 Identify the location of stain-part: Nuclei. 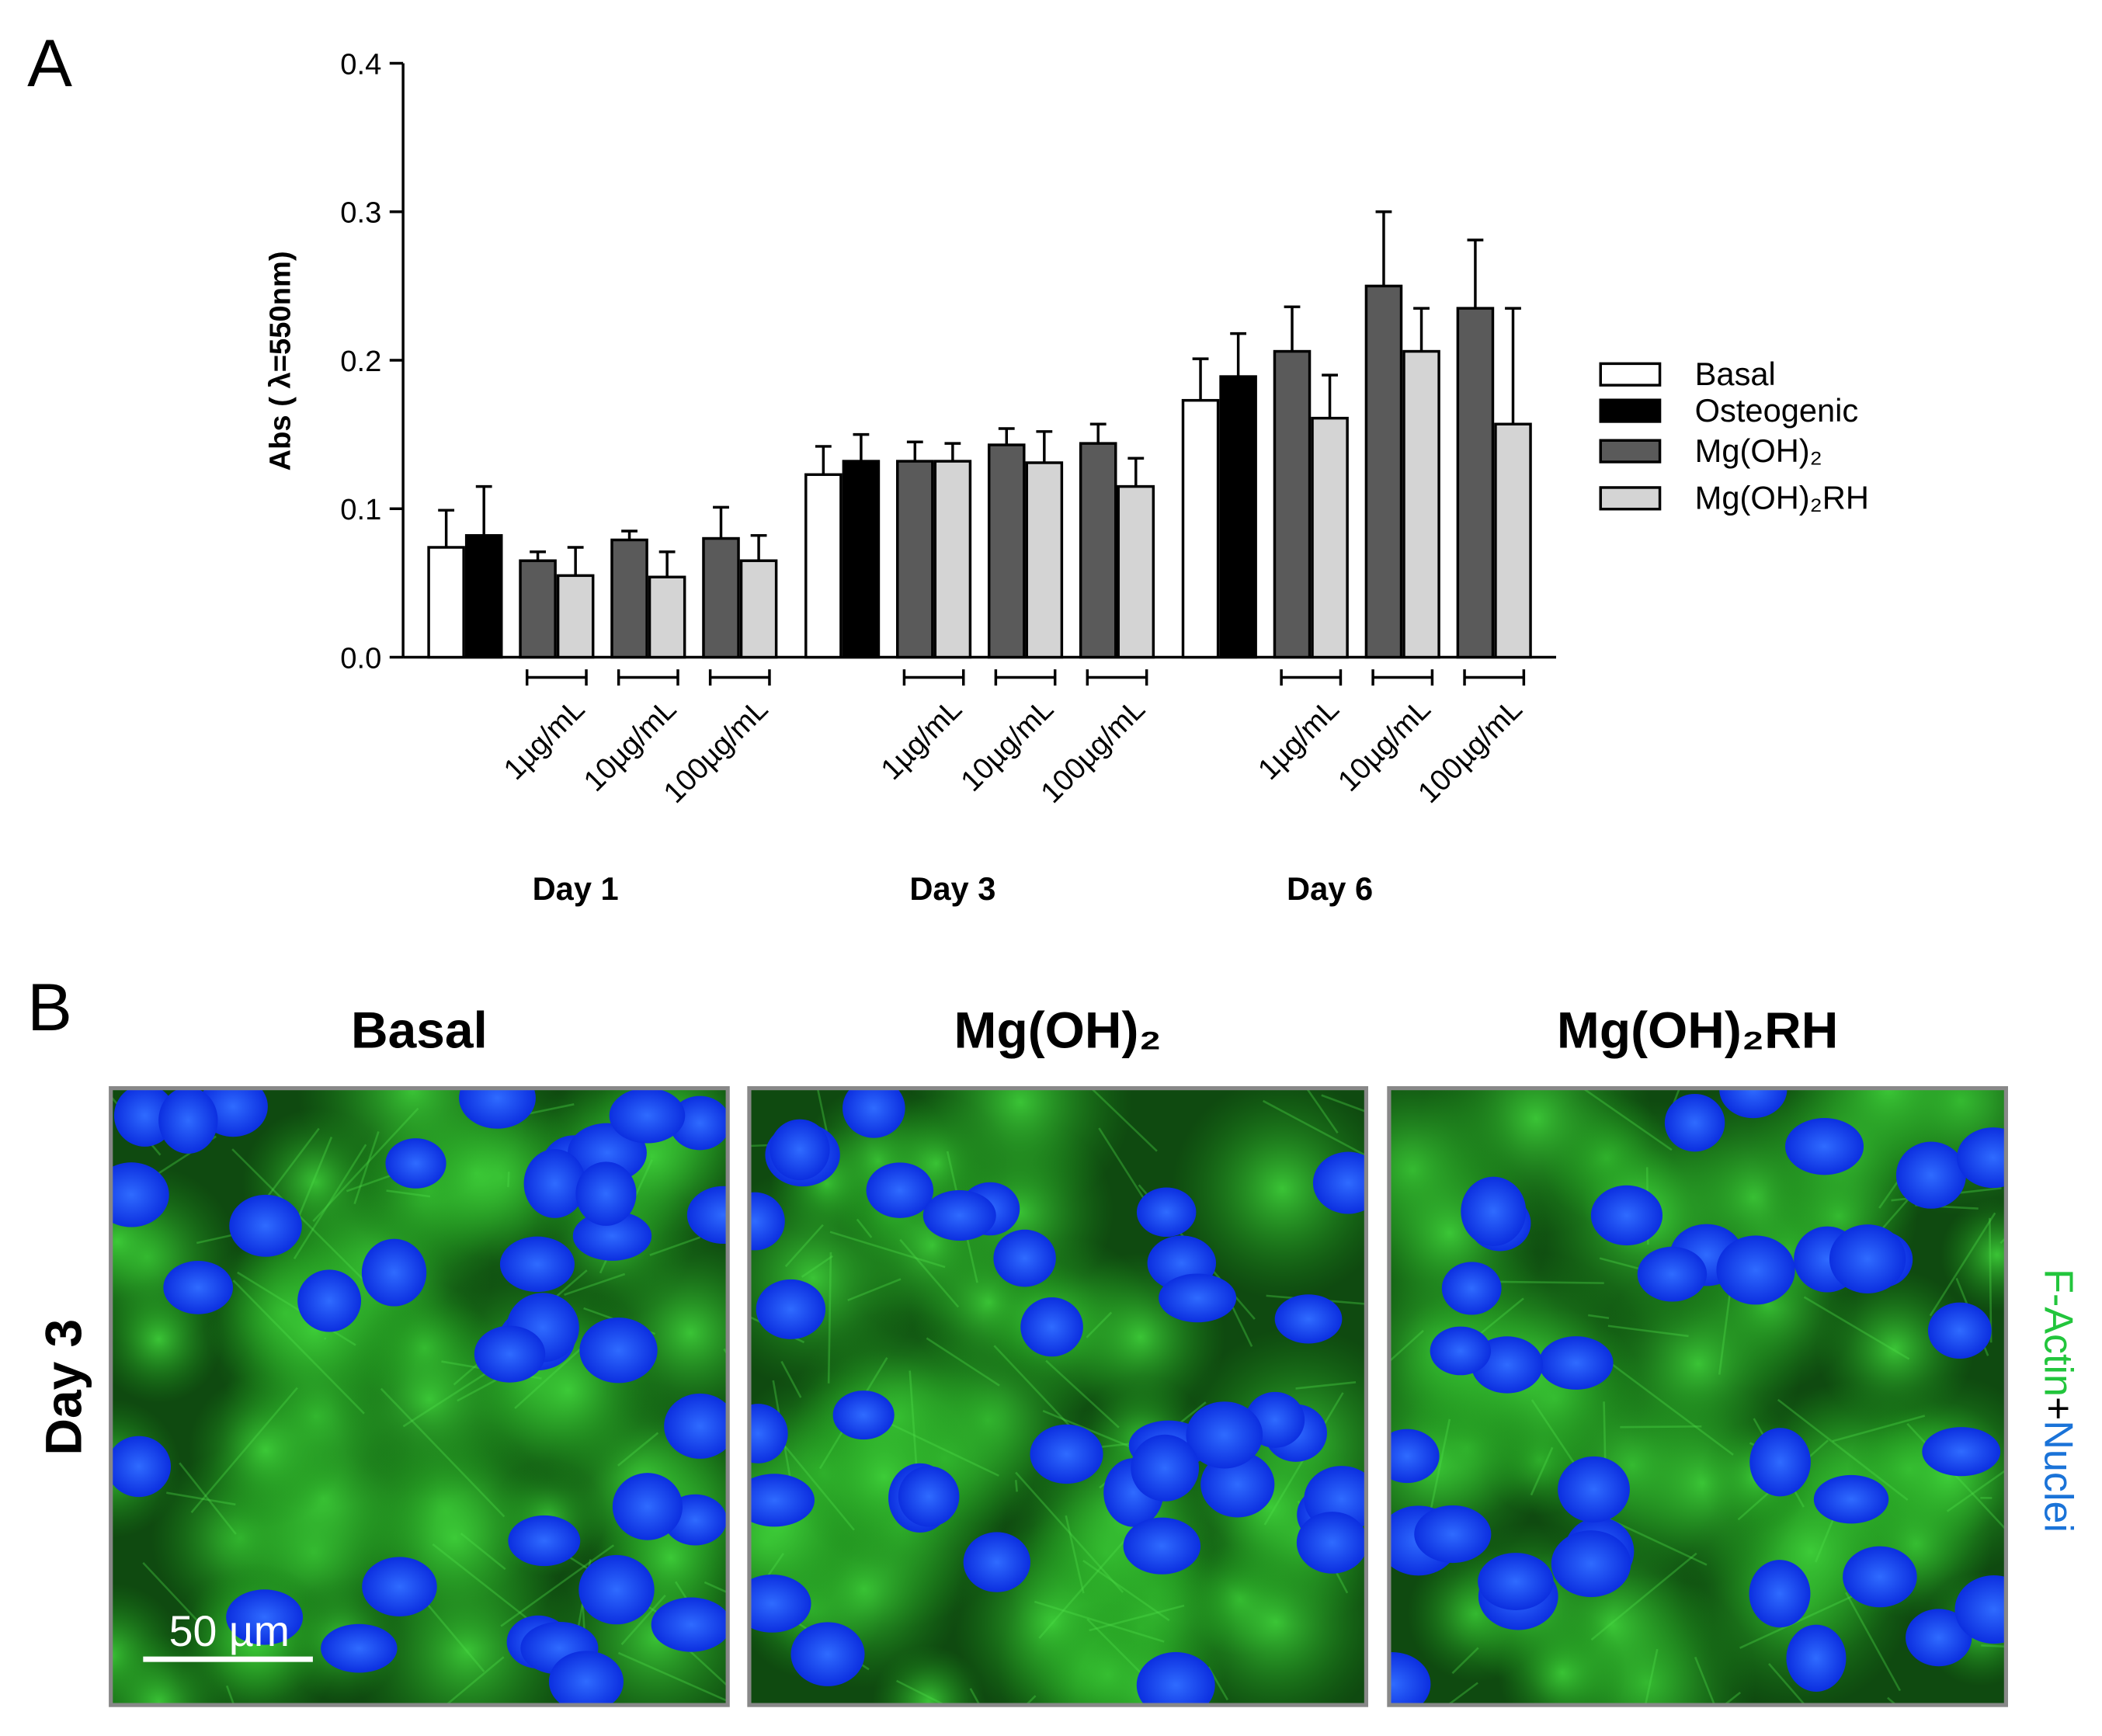
(2058, 1476).